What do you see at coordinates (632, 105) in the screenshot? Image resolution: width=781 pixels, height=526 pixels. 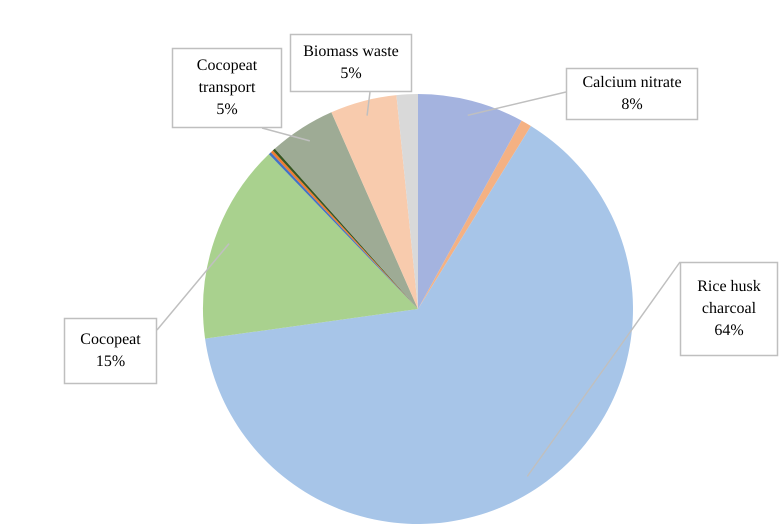 I see `data-label: 8%` at bounding box center [632, 105].